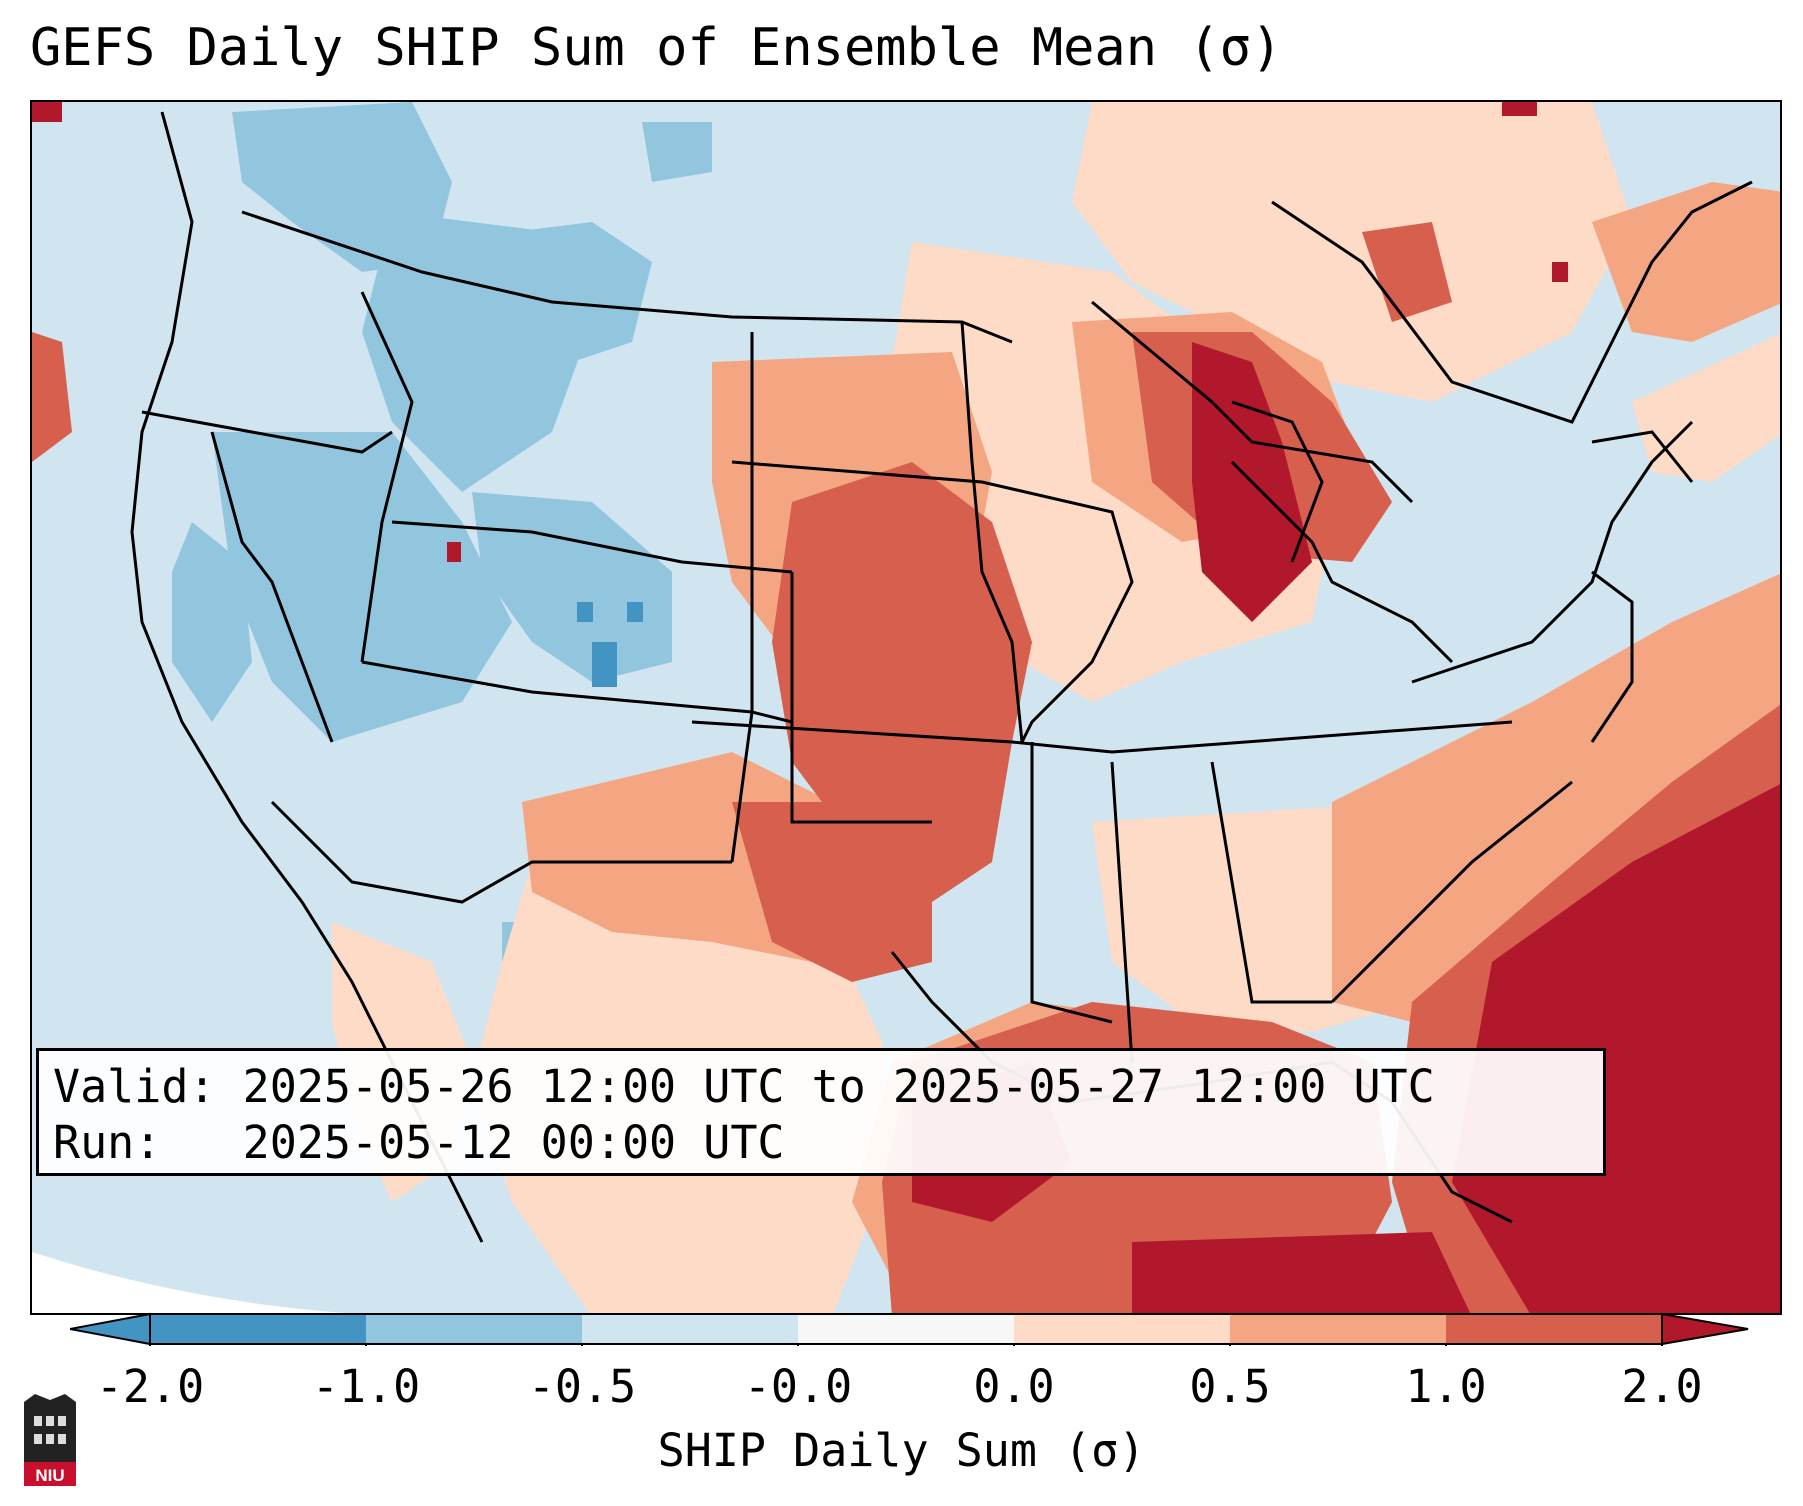 The height and width of the screenshot is (1506, 1803). I want to click on colorbar-outline, so click(906, 1329).